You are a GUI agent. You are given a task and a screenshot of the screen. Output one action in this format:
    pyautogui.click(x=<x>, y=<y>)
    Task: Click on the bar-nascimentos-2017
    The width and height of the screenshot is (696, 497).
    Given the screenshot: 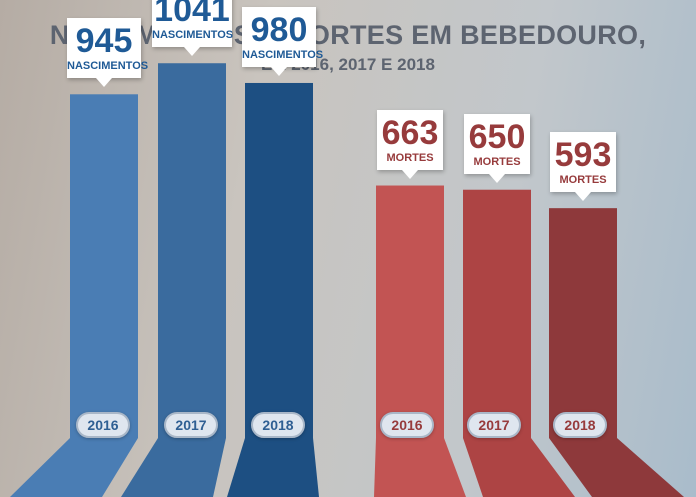 What is the action you would take?
    pyautogui.click(x=192, y=250)
    